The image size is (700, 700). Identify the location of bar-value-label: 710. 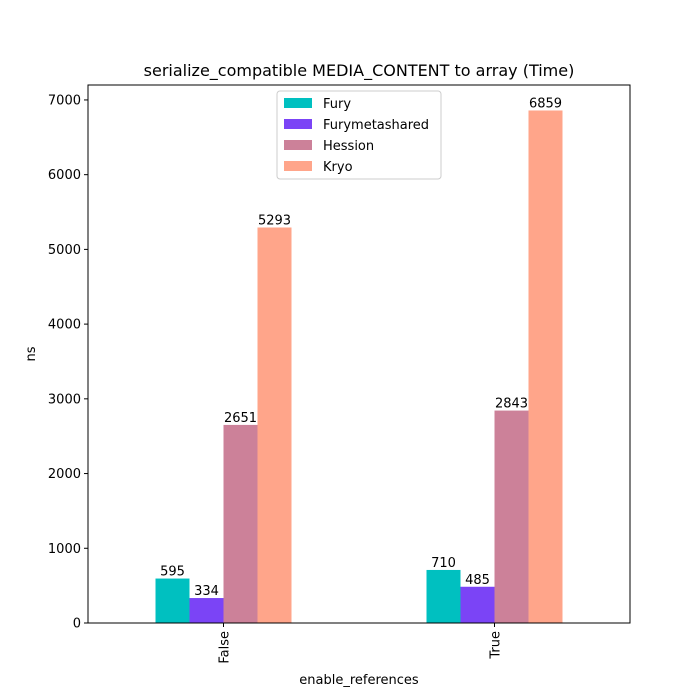
(443, 563).